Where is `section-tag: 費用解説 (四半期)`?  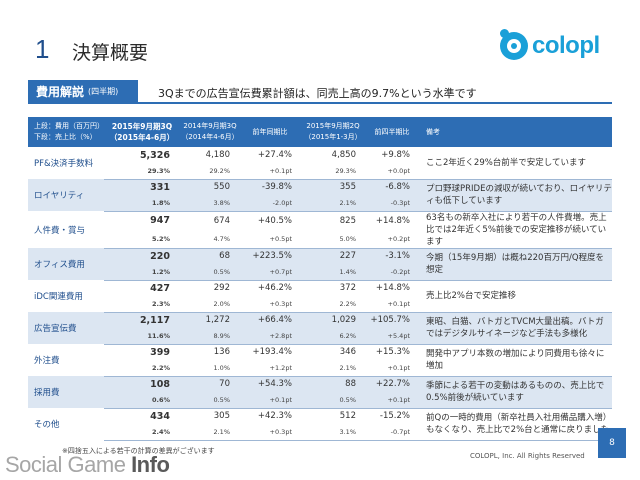
section-tag: 費用解説 (四半期) is located at coordinates (83, 91).